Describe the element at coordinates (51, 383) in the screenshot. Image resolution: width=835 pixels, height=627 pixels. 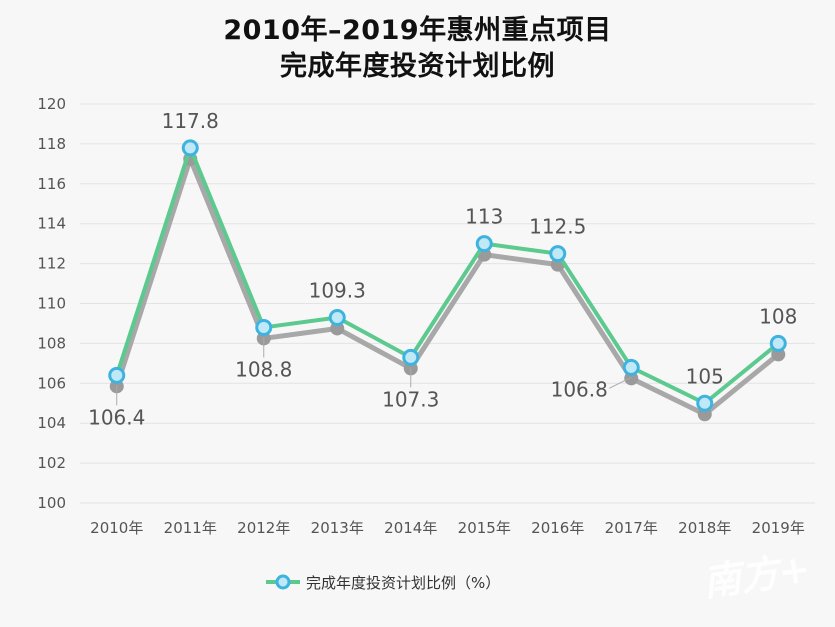
I see `y-tick-label: 106` at that location.